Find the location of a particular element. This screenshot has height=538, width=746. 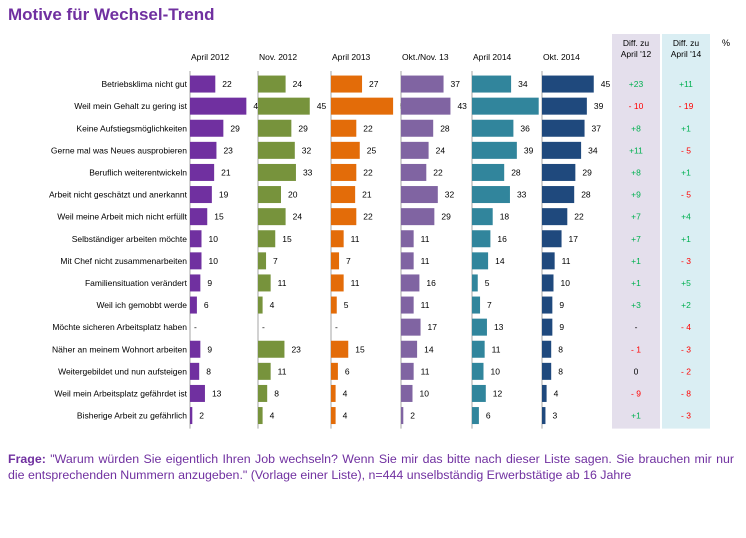

diff-value: - 8 is located at coordinates (686, 393).